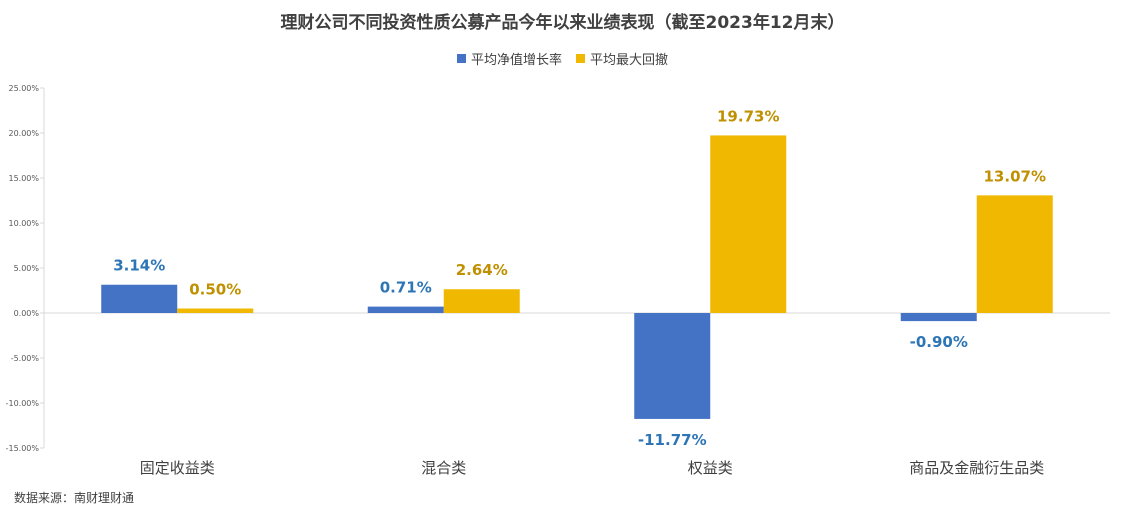 This screenshot has width=1125, height=519. What do you see at coordinates (23, 133) in the screenshot?
I see `y-tick-label: 20.00%` at bounding box center [23, 133].